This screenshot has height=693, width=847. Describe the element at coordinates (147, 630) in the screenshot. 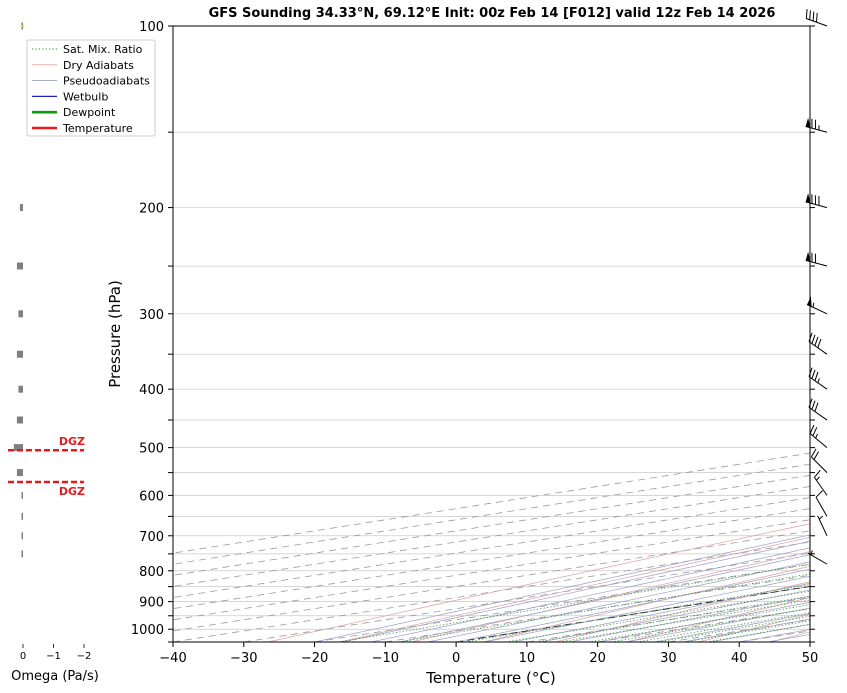

I see `y-tick-label: 1000` at that location.